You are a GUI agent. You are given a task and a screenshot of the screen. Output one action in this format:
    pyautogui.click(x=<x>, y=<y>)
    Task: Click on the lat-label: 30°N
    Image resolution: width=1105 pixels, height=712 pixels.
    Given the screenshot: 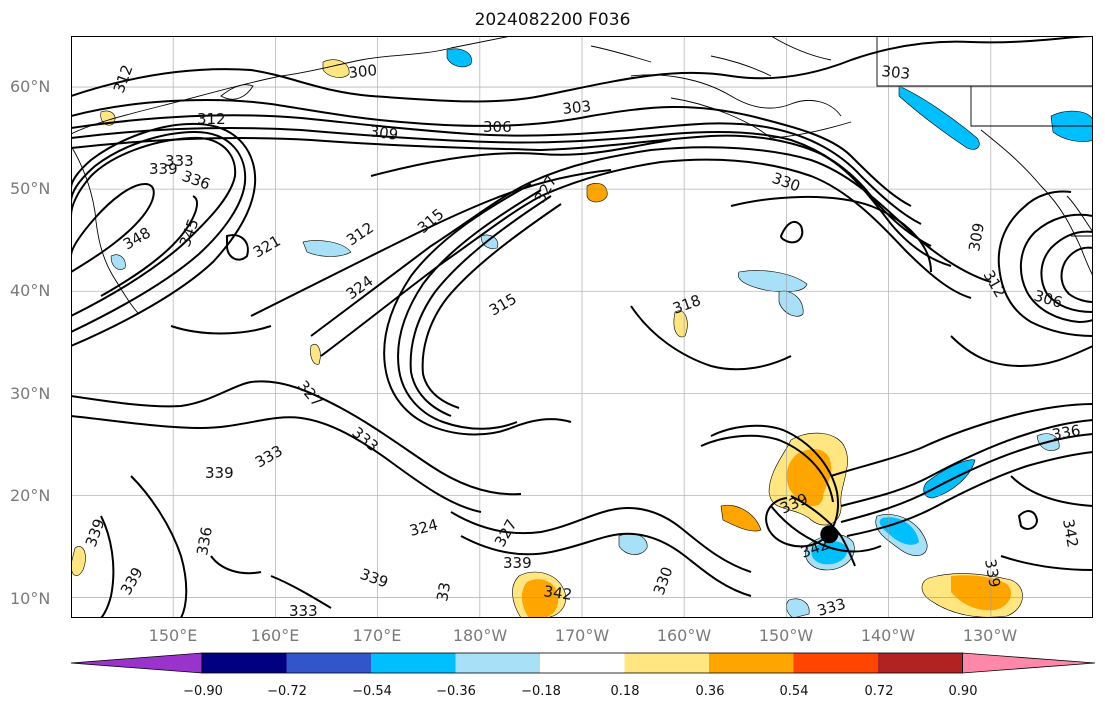 What is the action you would take?
    pyautogui.click(x=30, y=393)
    